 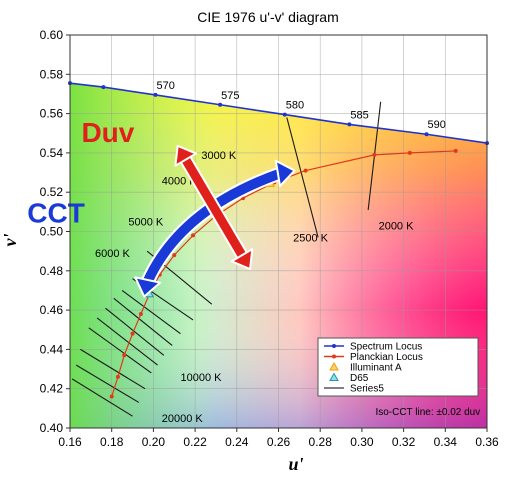 What do you see at coordinates (56, 213) in the screenshot?
I see `cct-label: CCT` at bounding box center [56, 213].